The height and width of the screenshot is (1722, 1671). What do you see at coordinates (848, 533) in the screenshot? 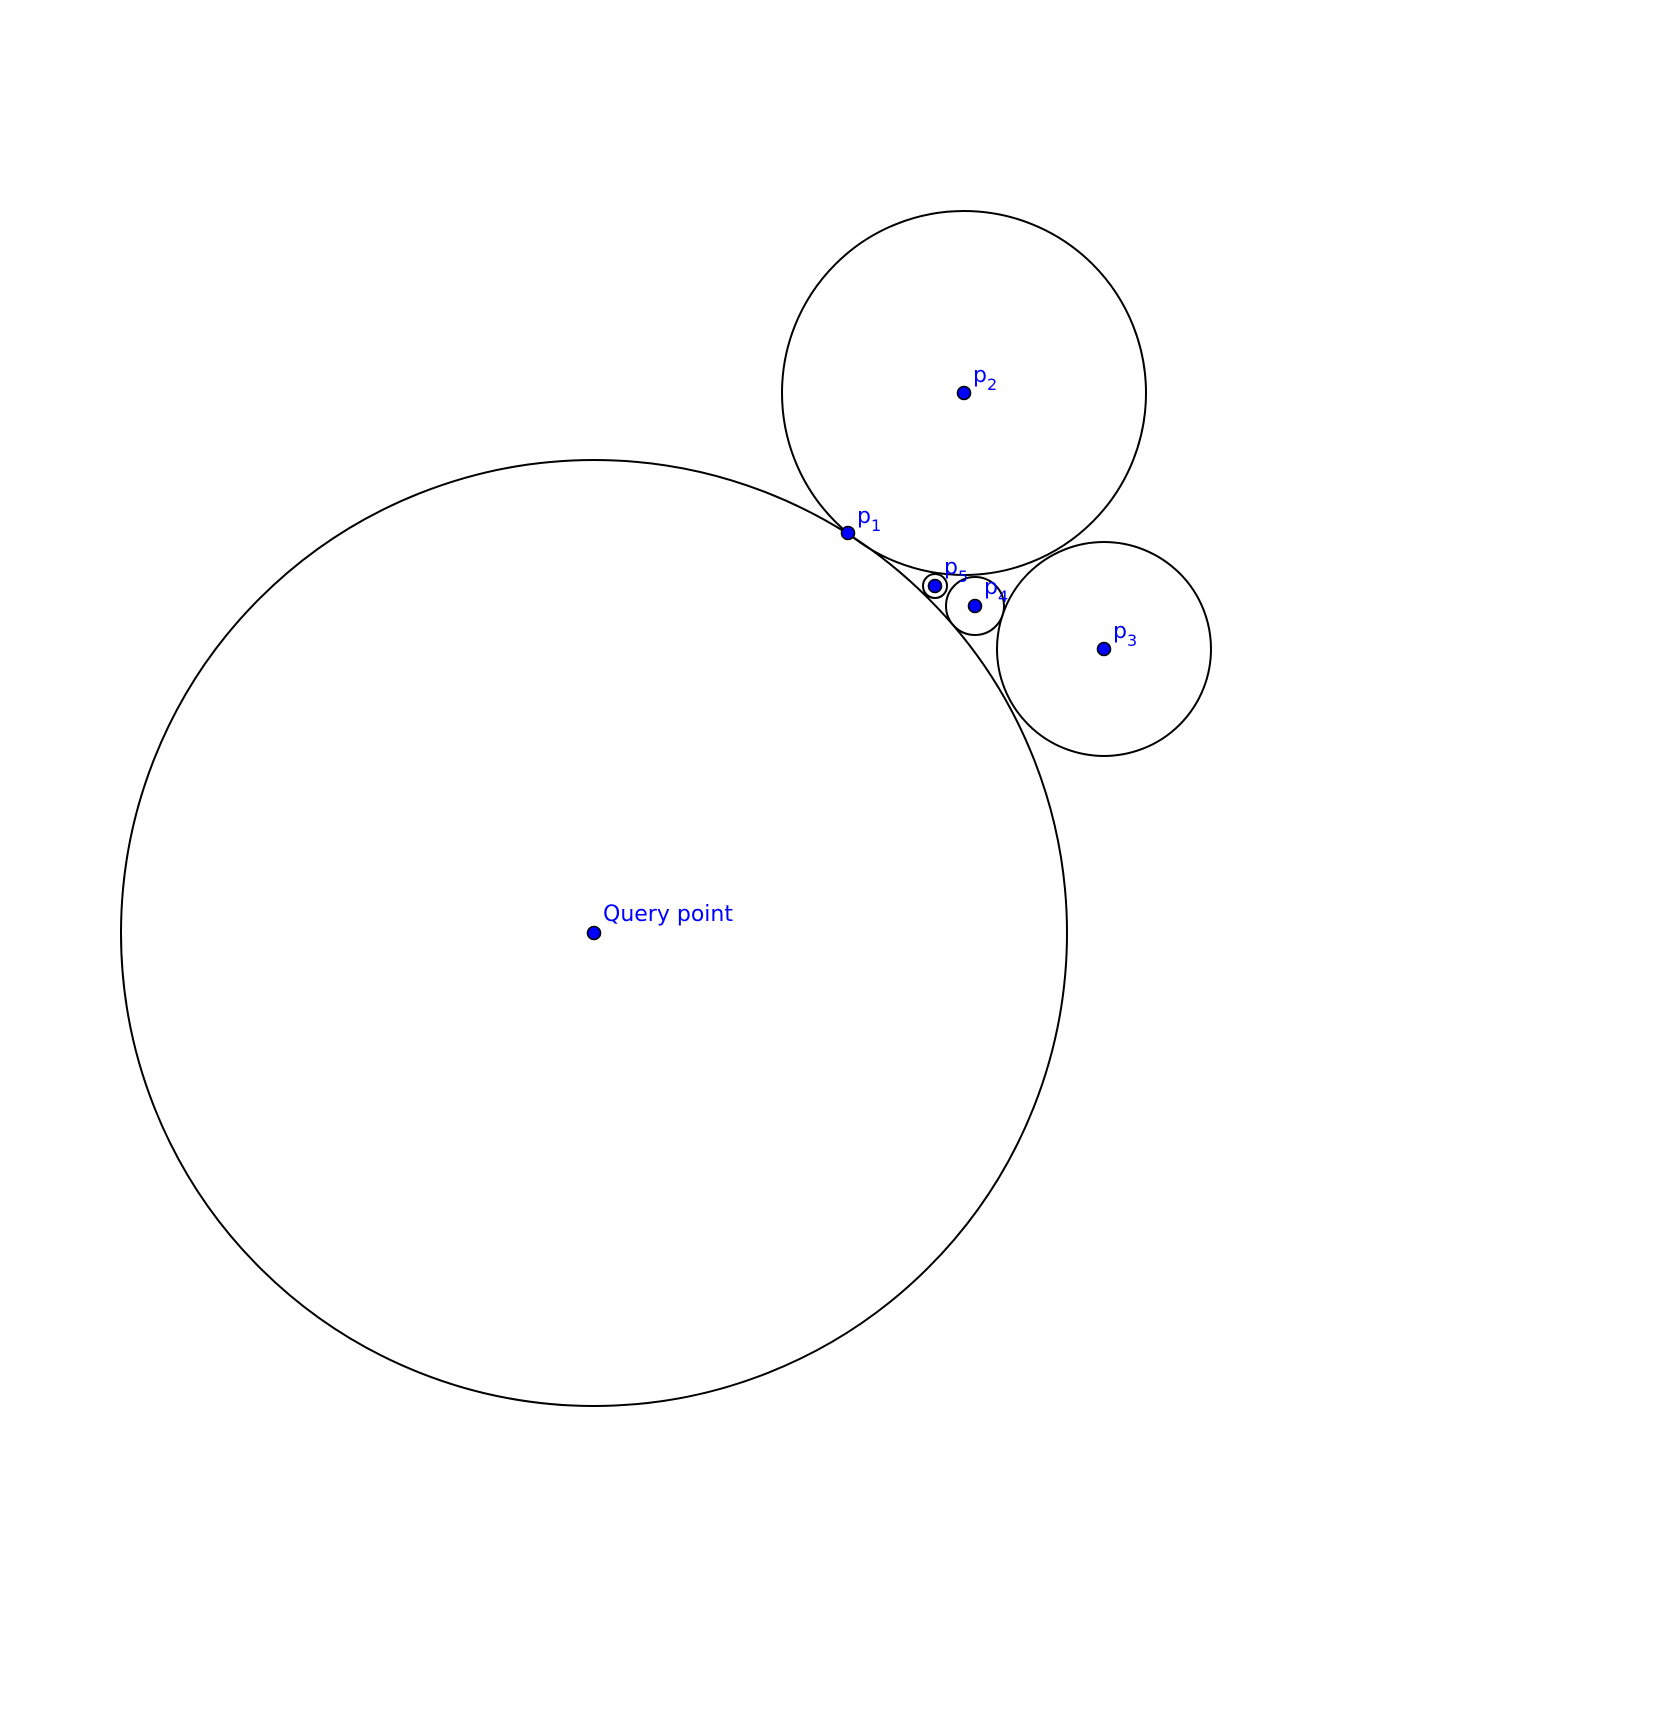
I see `p1-point-dot` at bounding box center [848, 533].